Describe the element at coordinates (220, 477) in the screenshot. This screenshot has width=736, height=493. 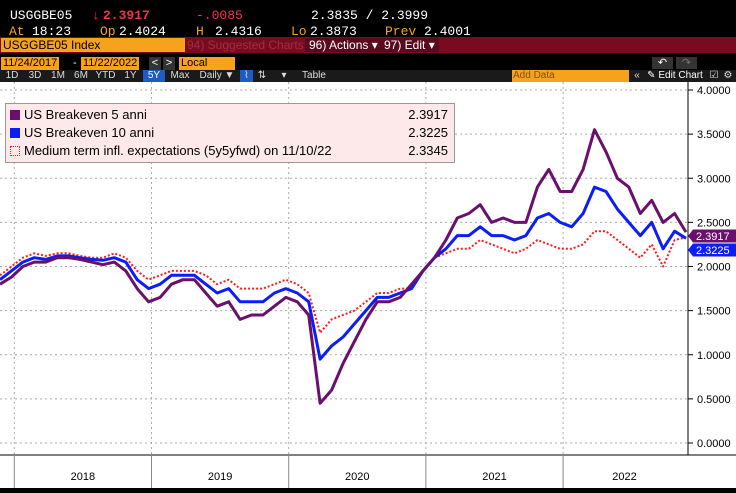
I see `x-tick-label: 2019` at that location.